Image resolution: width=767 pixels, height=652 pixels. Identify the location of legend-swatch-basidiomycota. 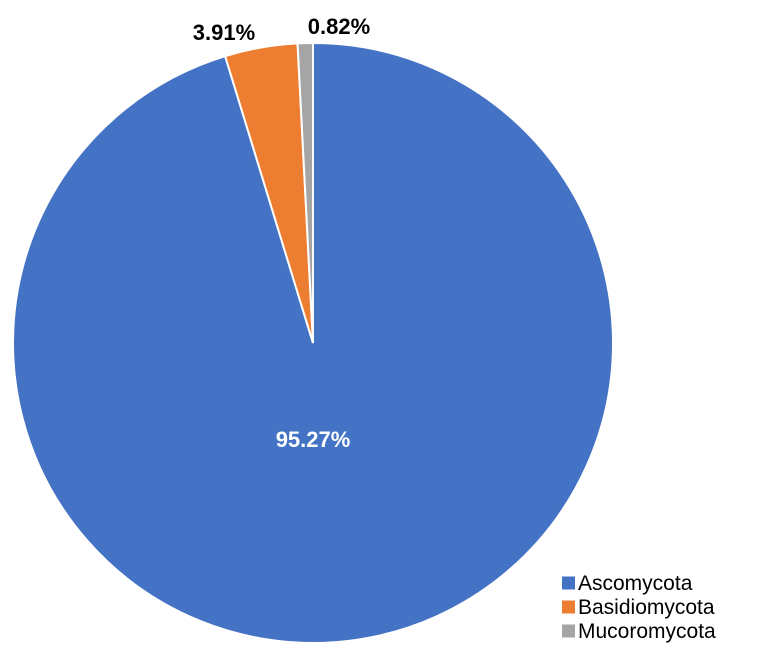
(568, 607).